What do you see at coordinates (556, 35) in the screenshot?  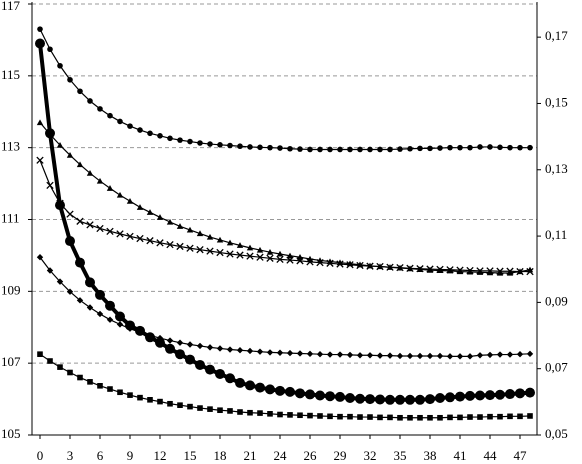 I see `y2-tick-label: 0,17` at bounding box center [556, 35].